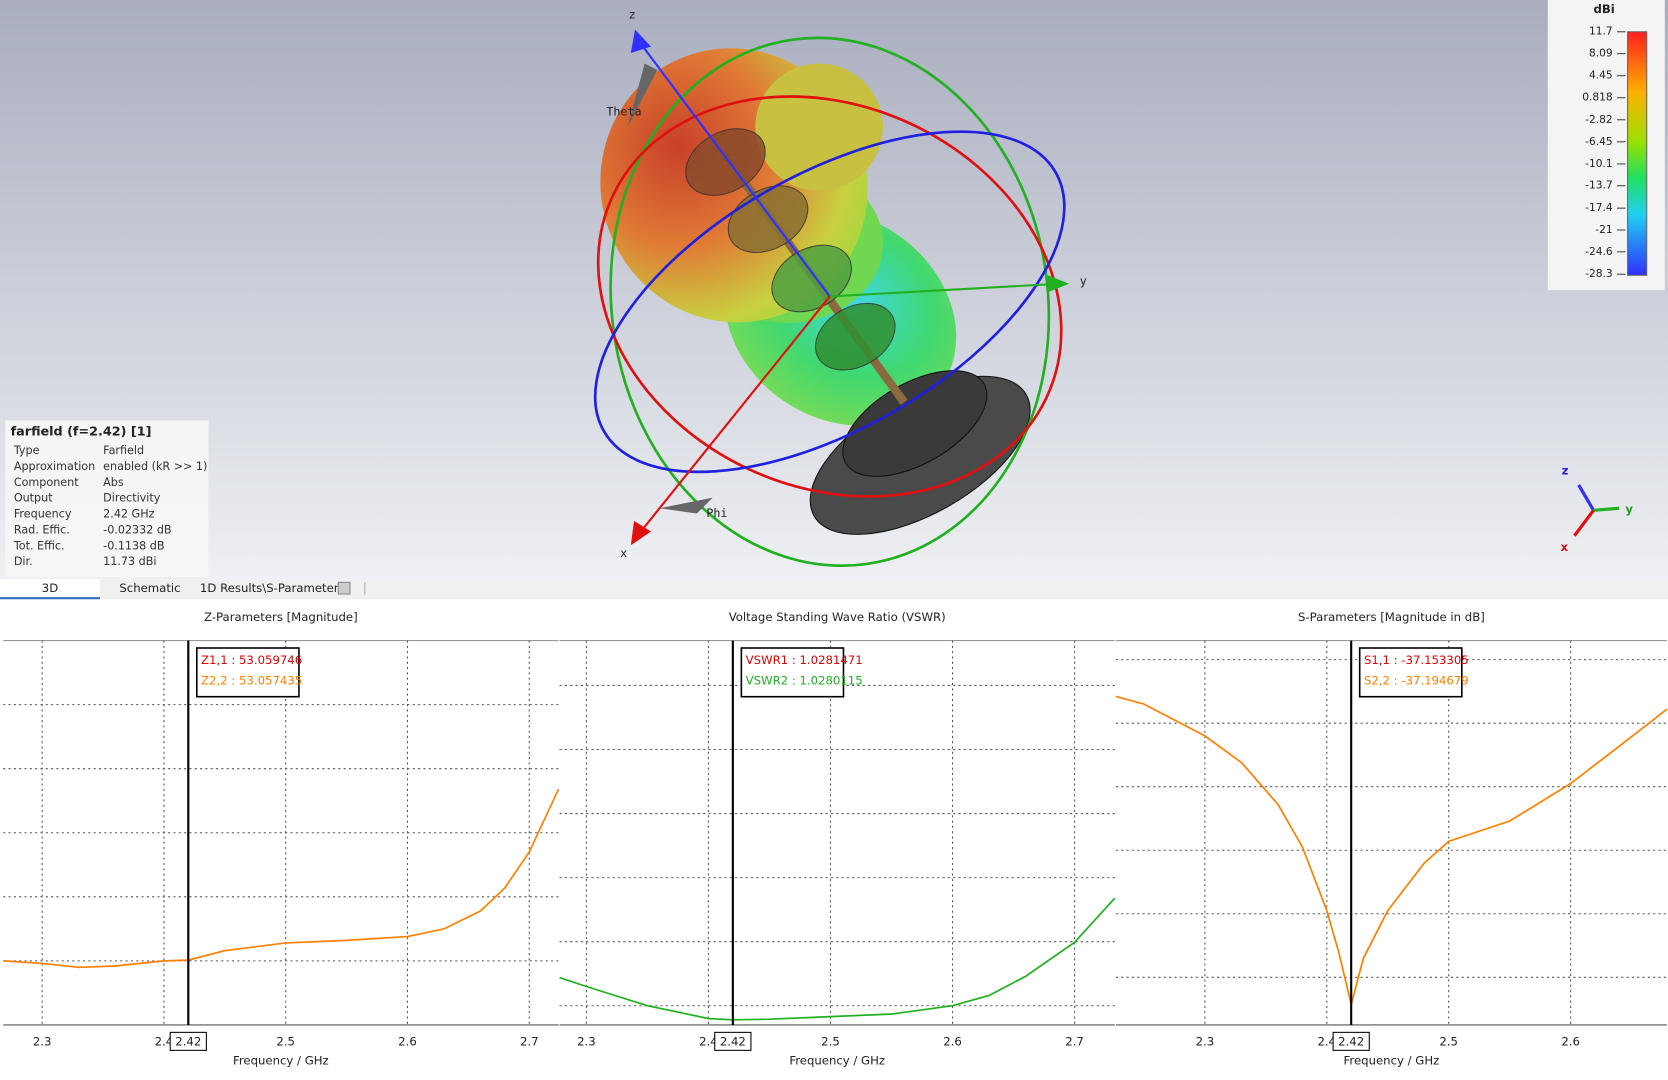  Describe the element at coordinates (1603, 229) in the screenshot. I see `colorbar-label: -21` at that location.